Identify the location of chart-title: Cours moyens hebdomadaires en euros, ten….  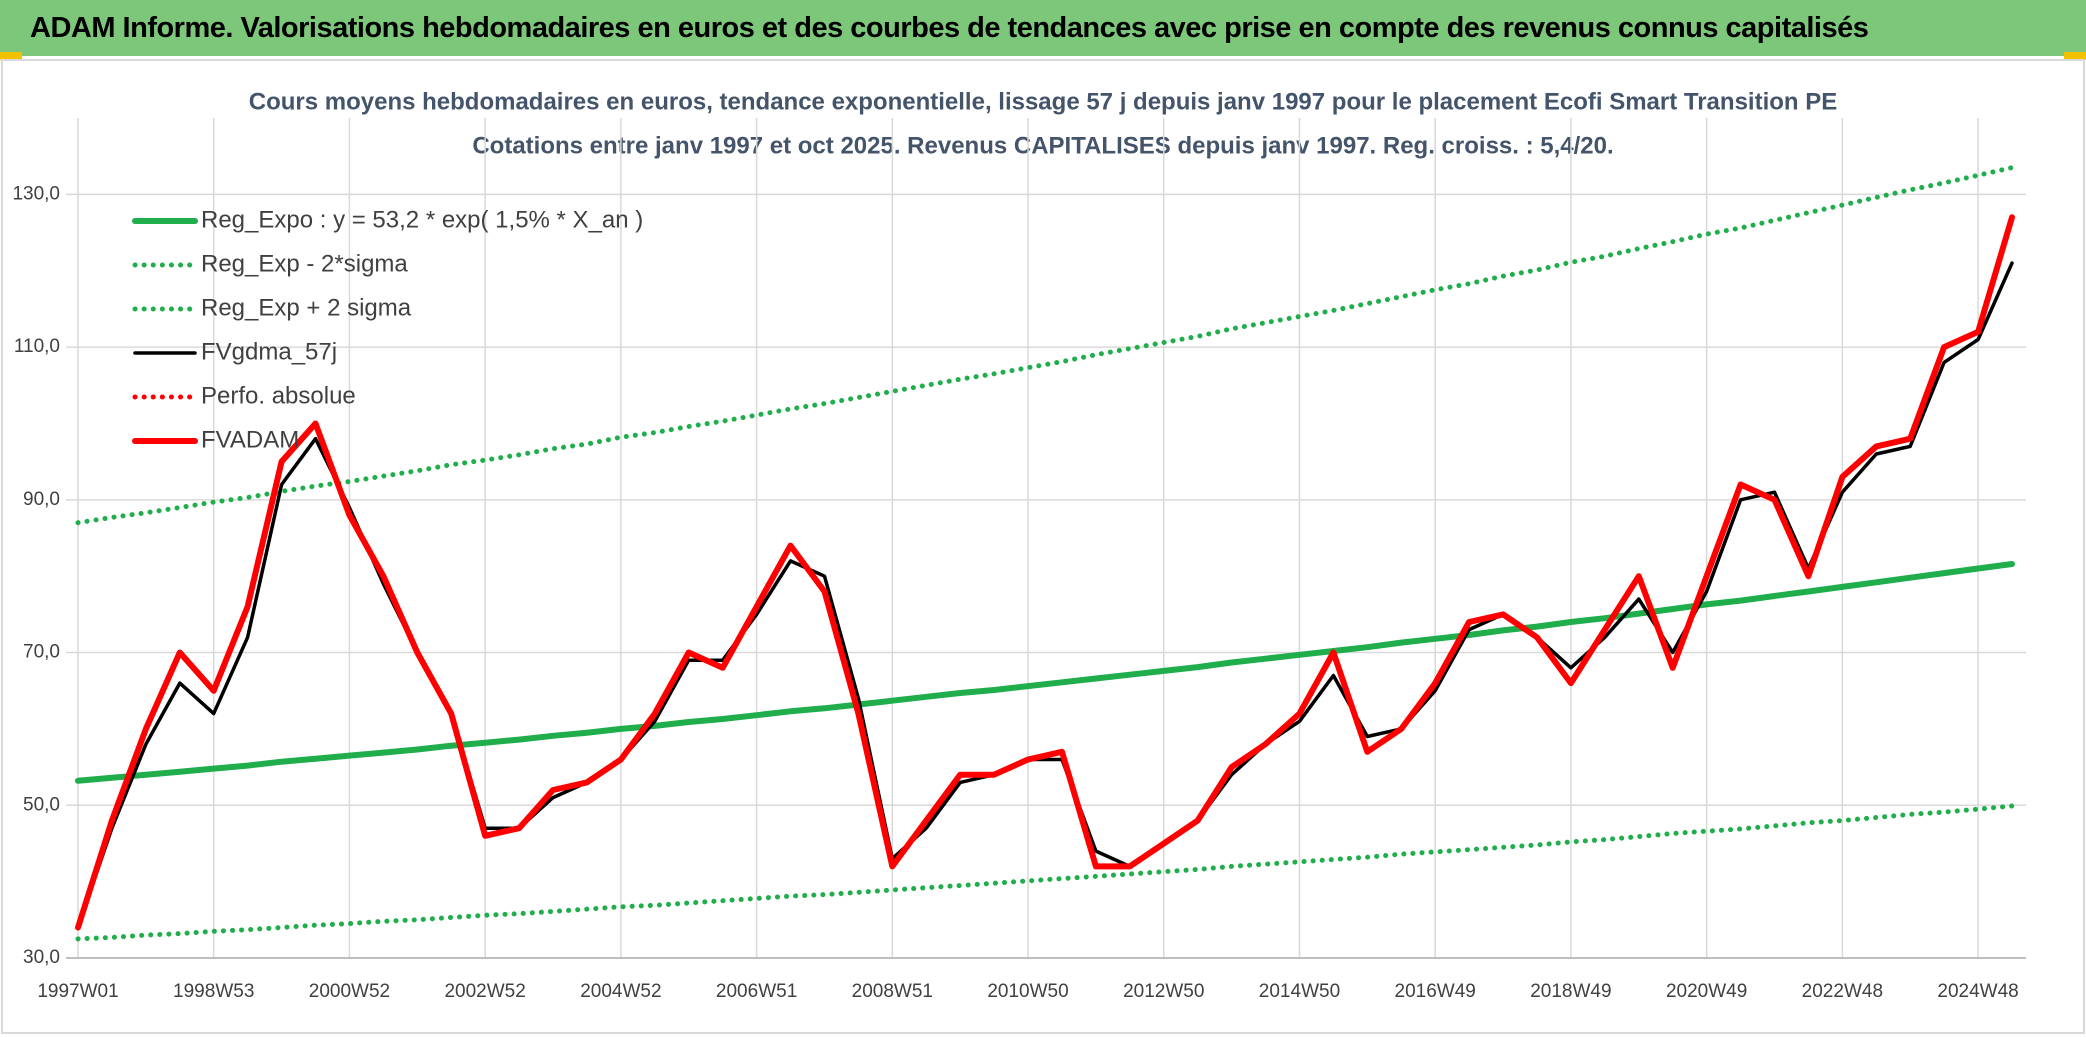
(1043, 101).